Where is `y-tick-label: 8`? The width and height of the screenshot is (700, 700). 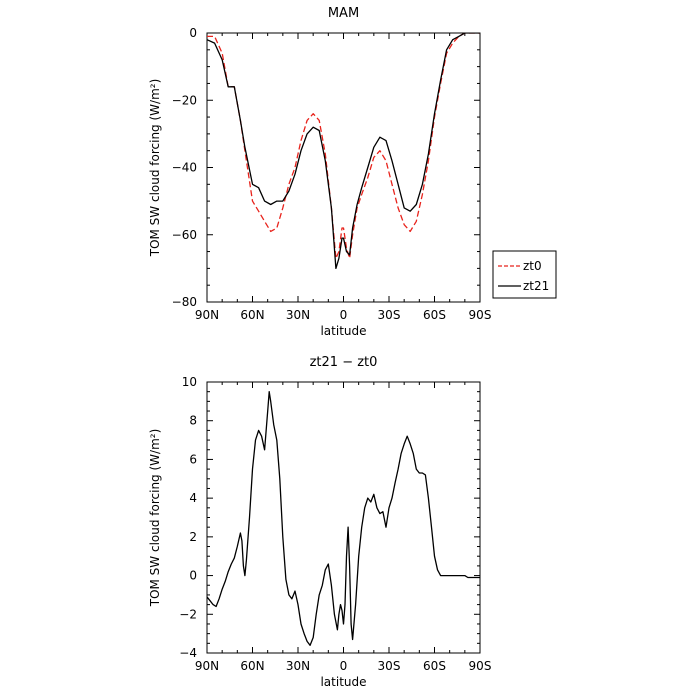 y-tick-label: 8 is located at coordinates (193, 421).